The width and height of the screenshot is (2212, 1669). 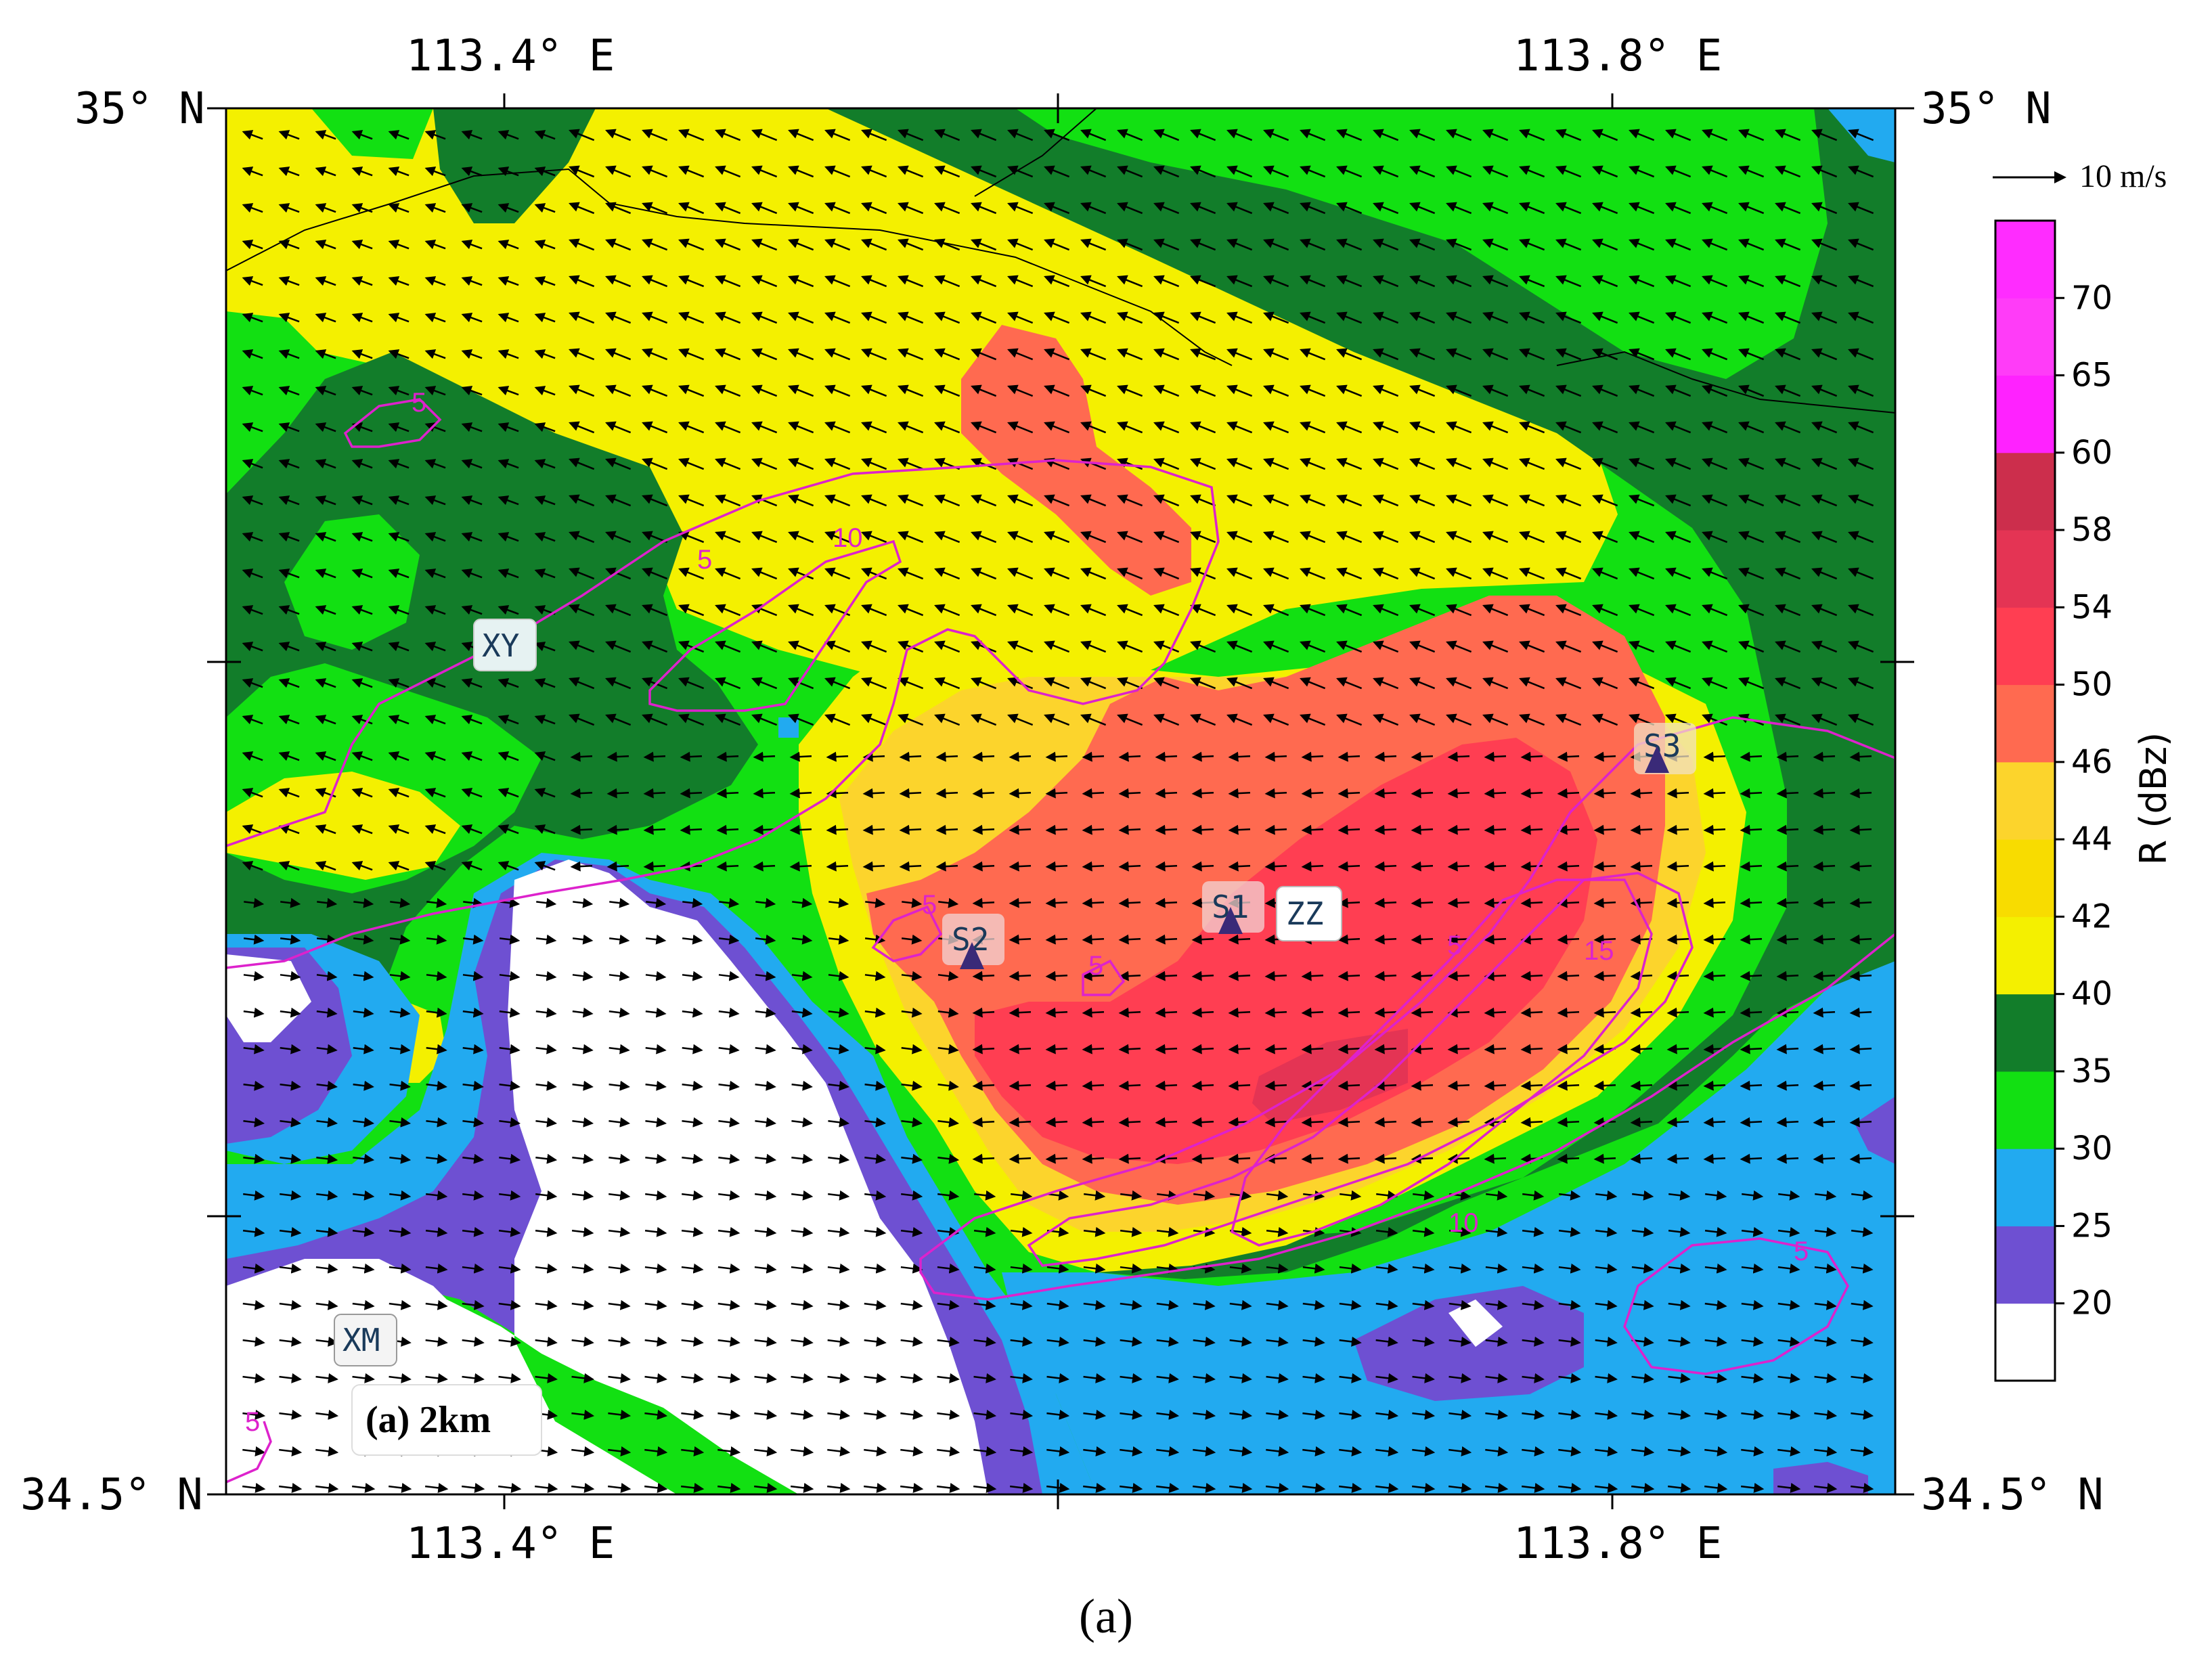 I want to click on colorbar: 20 25 30 35 40 42 44 46 50 54 58 60 65 70, so click(x=2053, y=800).